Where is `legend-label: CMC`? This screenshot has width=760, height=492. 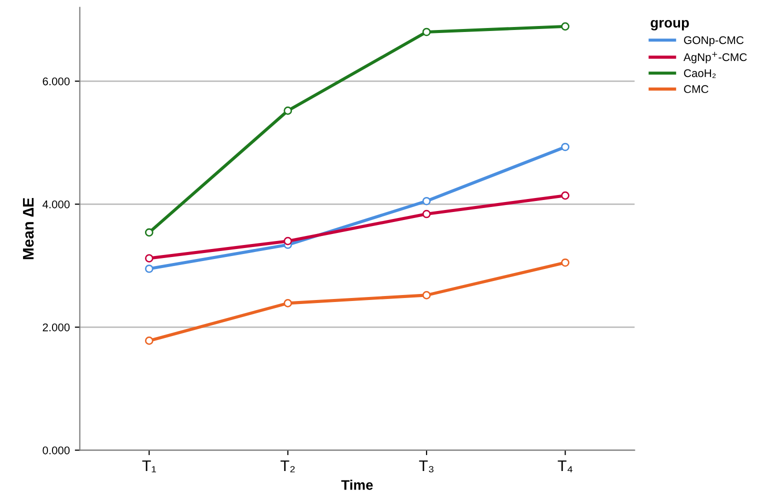 legend-label: CMC is located at coordinates (696, 89).